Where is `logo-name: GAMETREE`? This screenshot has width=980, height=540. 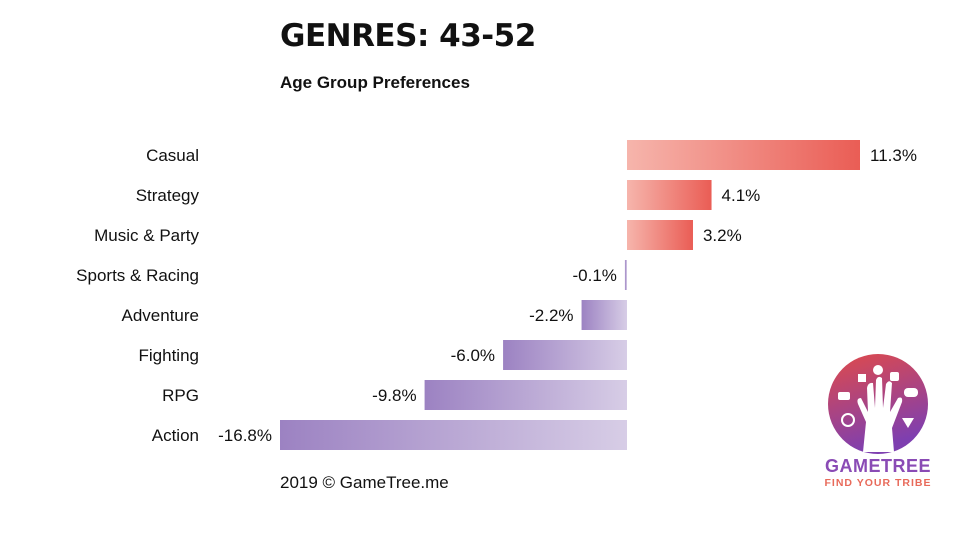 logo-name: GAMETREE is located at coordinates (877, 466).